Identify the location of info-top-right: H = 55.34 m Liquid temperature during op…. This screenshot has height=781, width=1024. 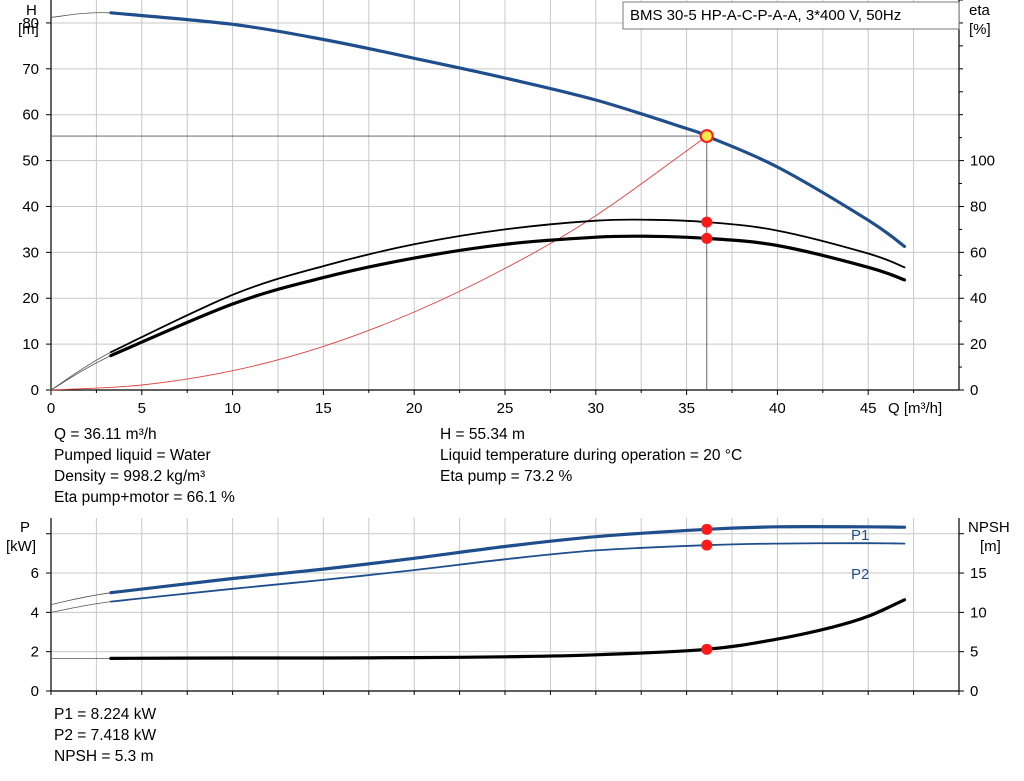
(591, 455).